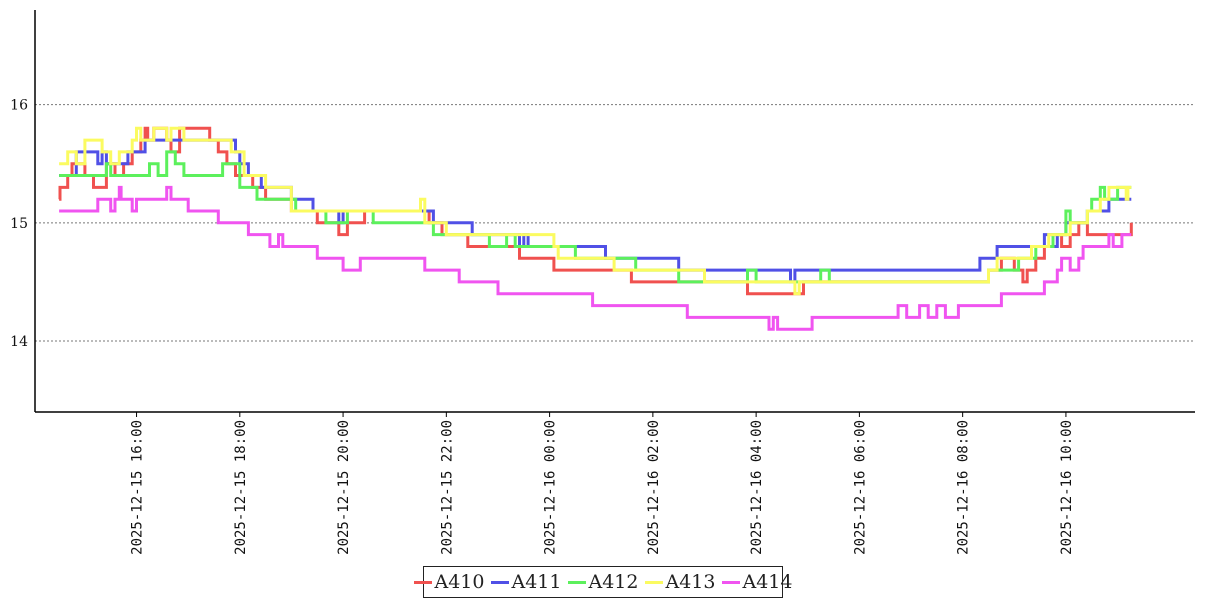 The height and width of the screenshot is (600, 1207). What do you see at coordinates (613, 582) in the screenshot?
I see `legend-label: A412` at bounding box center [613, 582].